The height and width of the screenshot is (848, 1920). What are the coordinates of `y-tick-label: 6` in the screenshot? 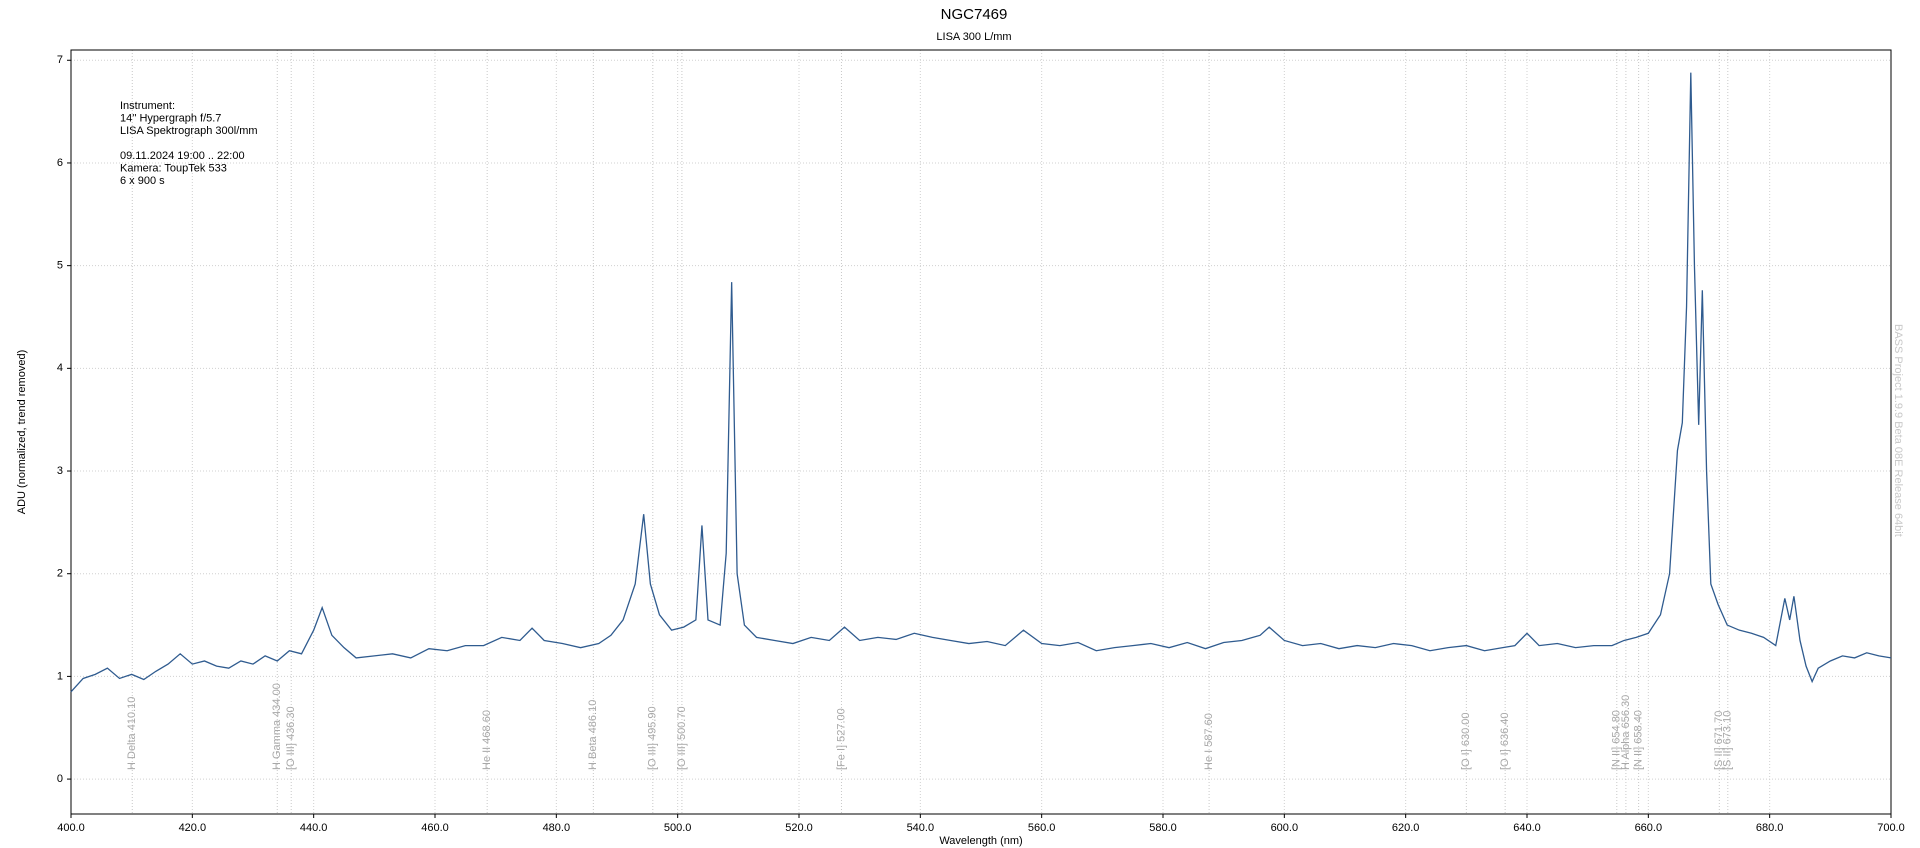 It's located at (60, 163).